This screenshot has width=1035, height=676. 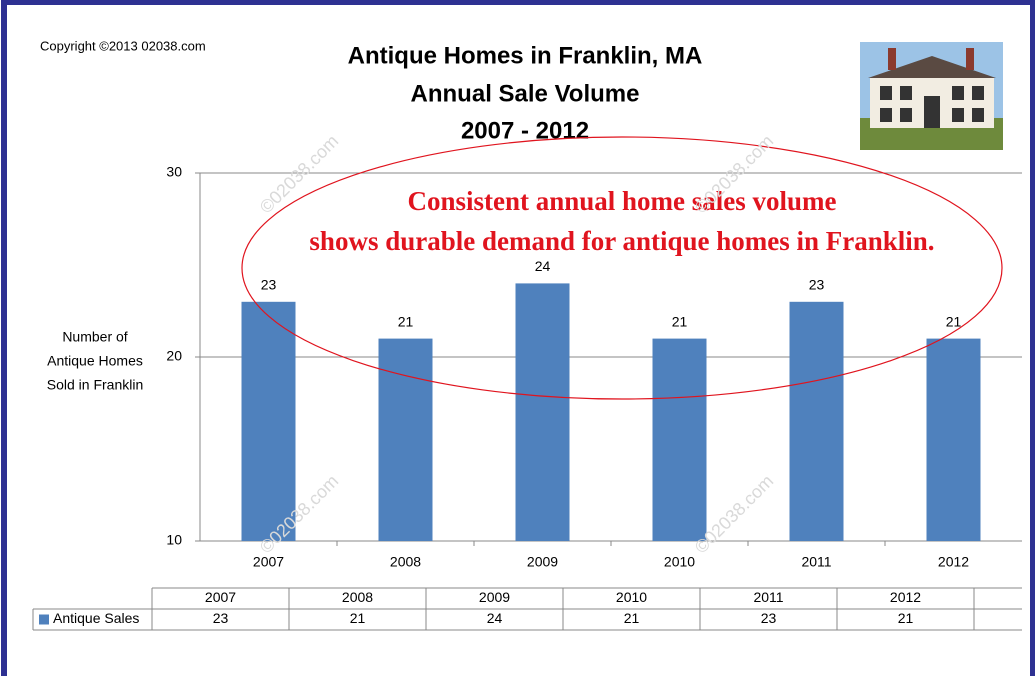 What do you see at coordinates (525, 93) in the screenshot?
I see `chart-title: Annual Sale Volume` at bounding box center [525, 93].